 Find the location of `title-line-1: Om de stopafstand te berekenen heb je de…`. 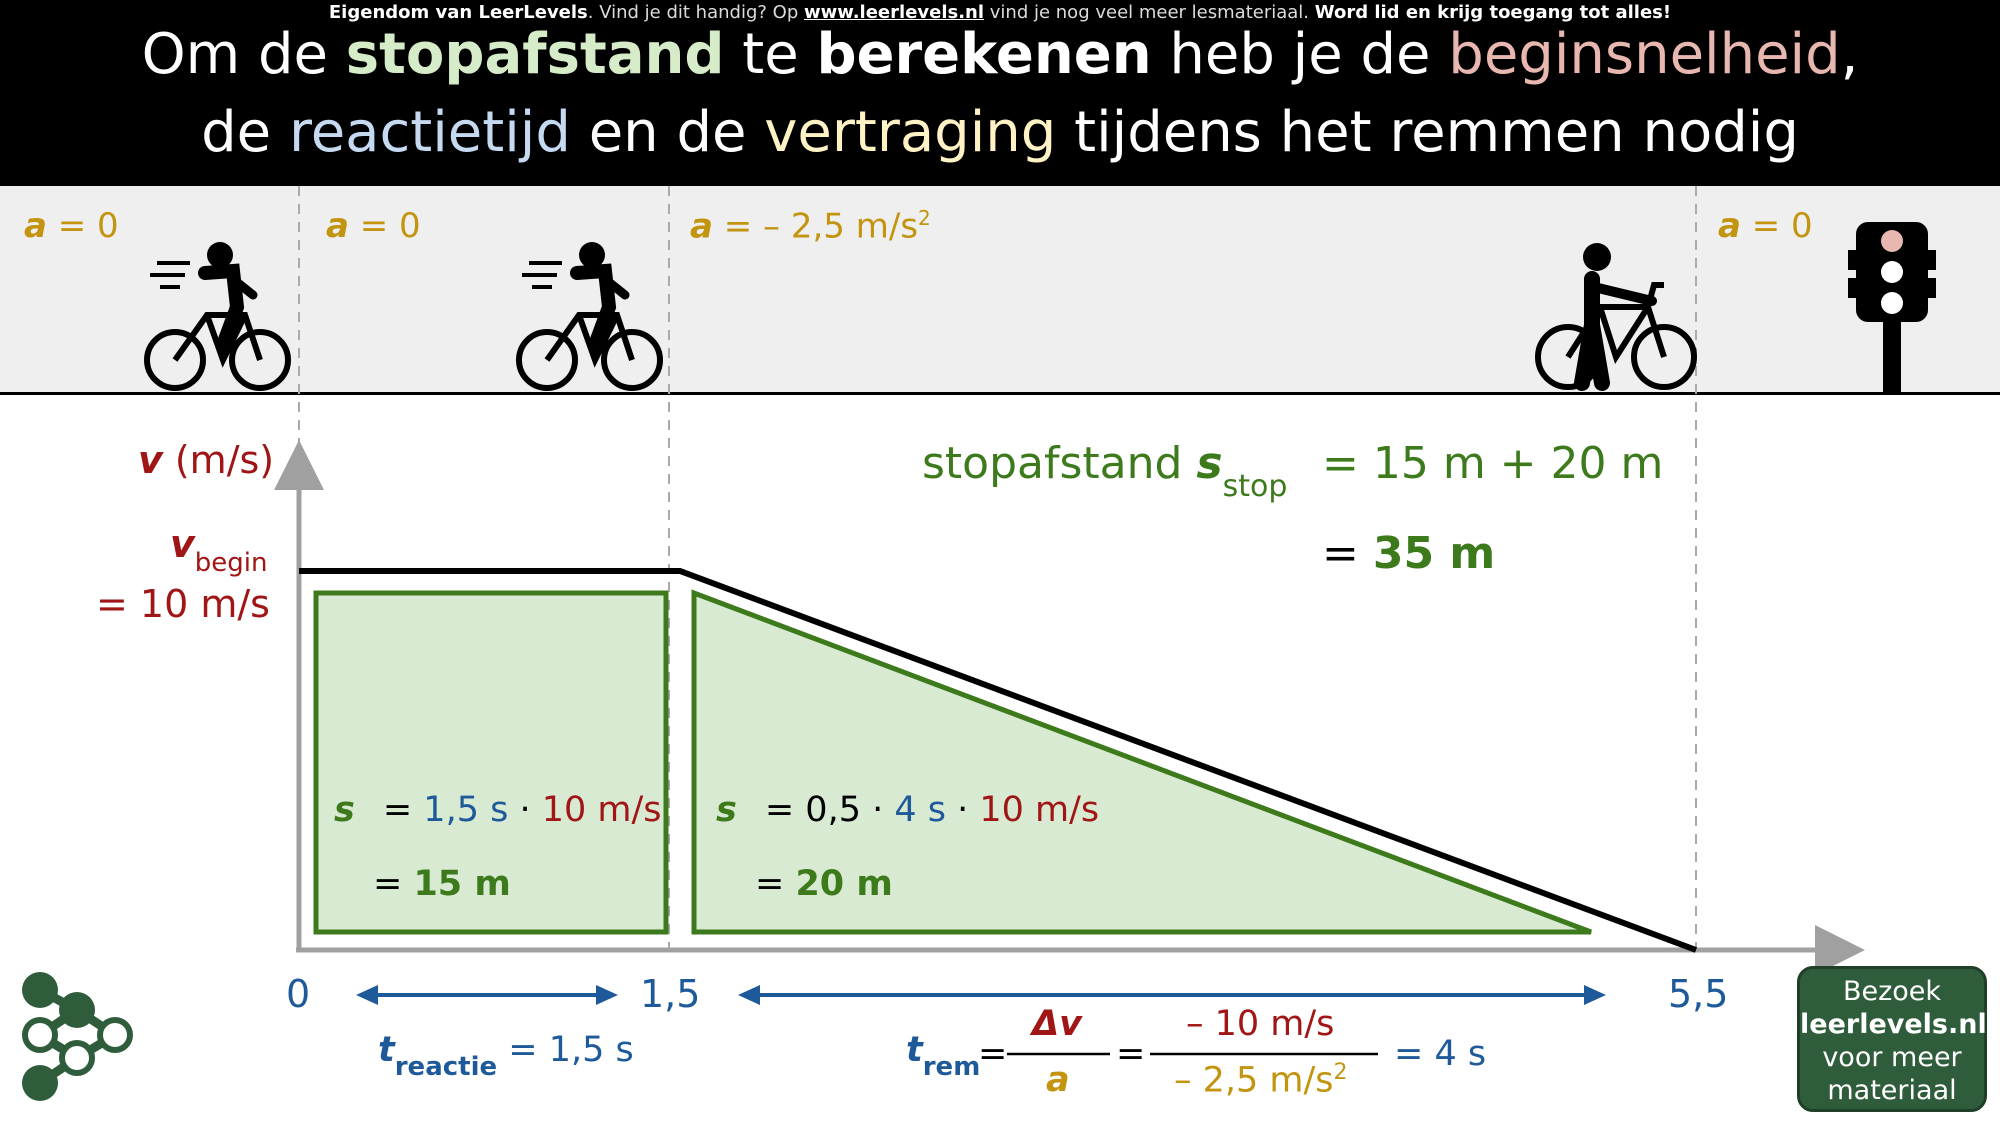

title-line-1: Om de stopafstand te berekenen heb je de… is located at coordinates (1000, 54).